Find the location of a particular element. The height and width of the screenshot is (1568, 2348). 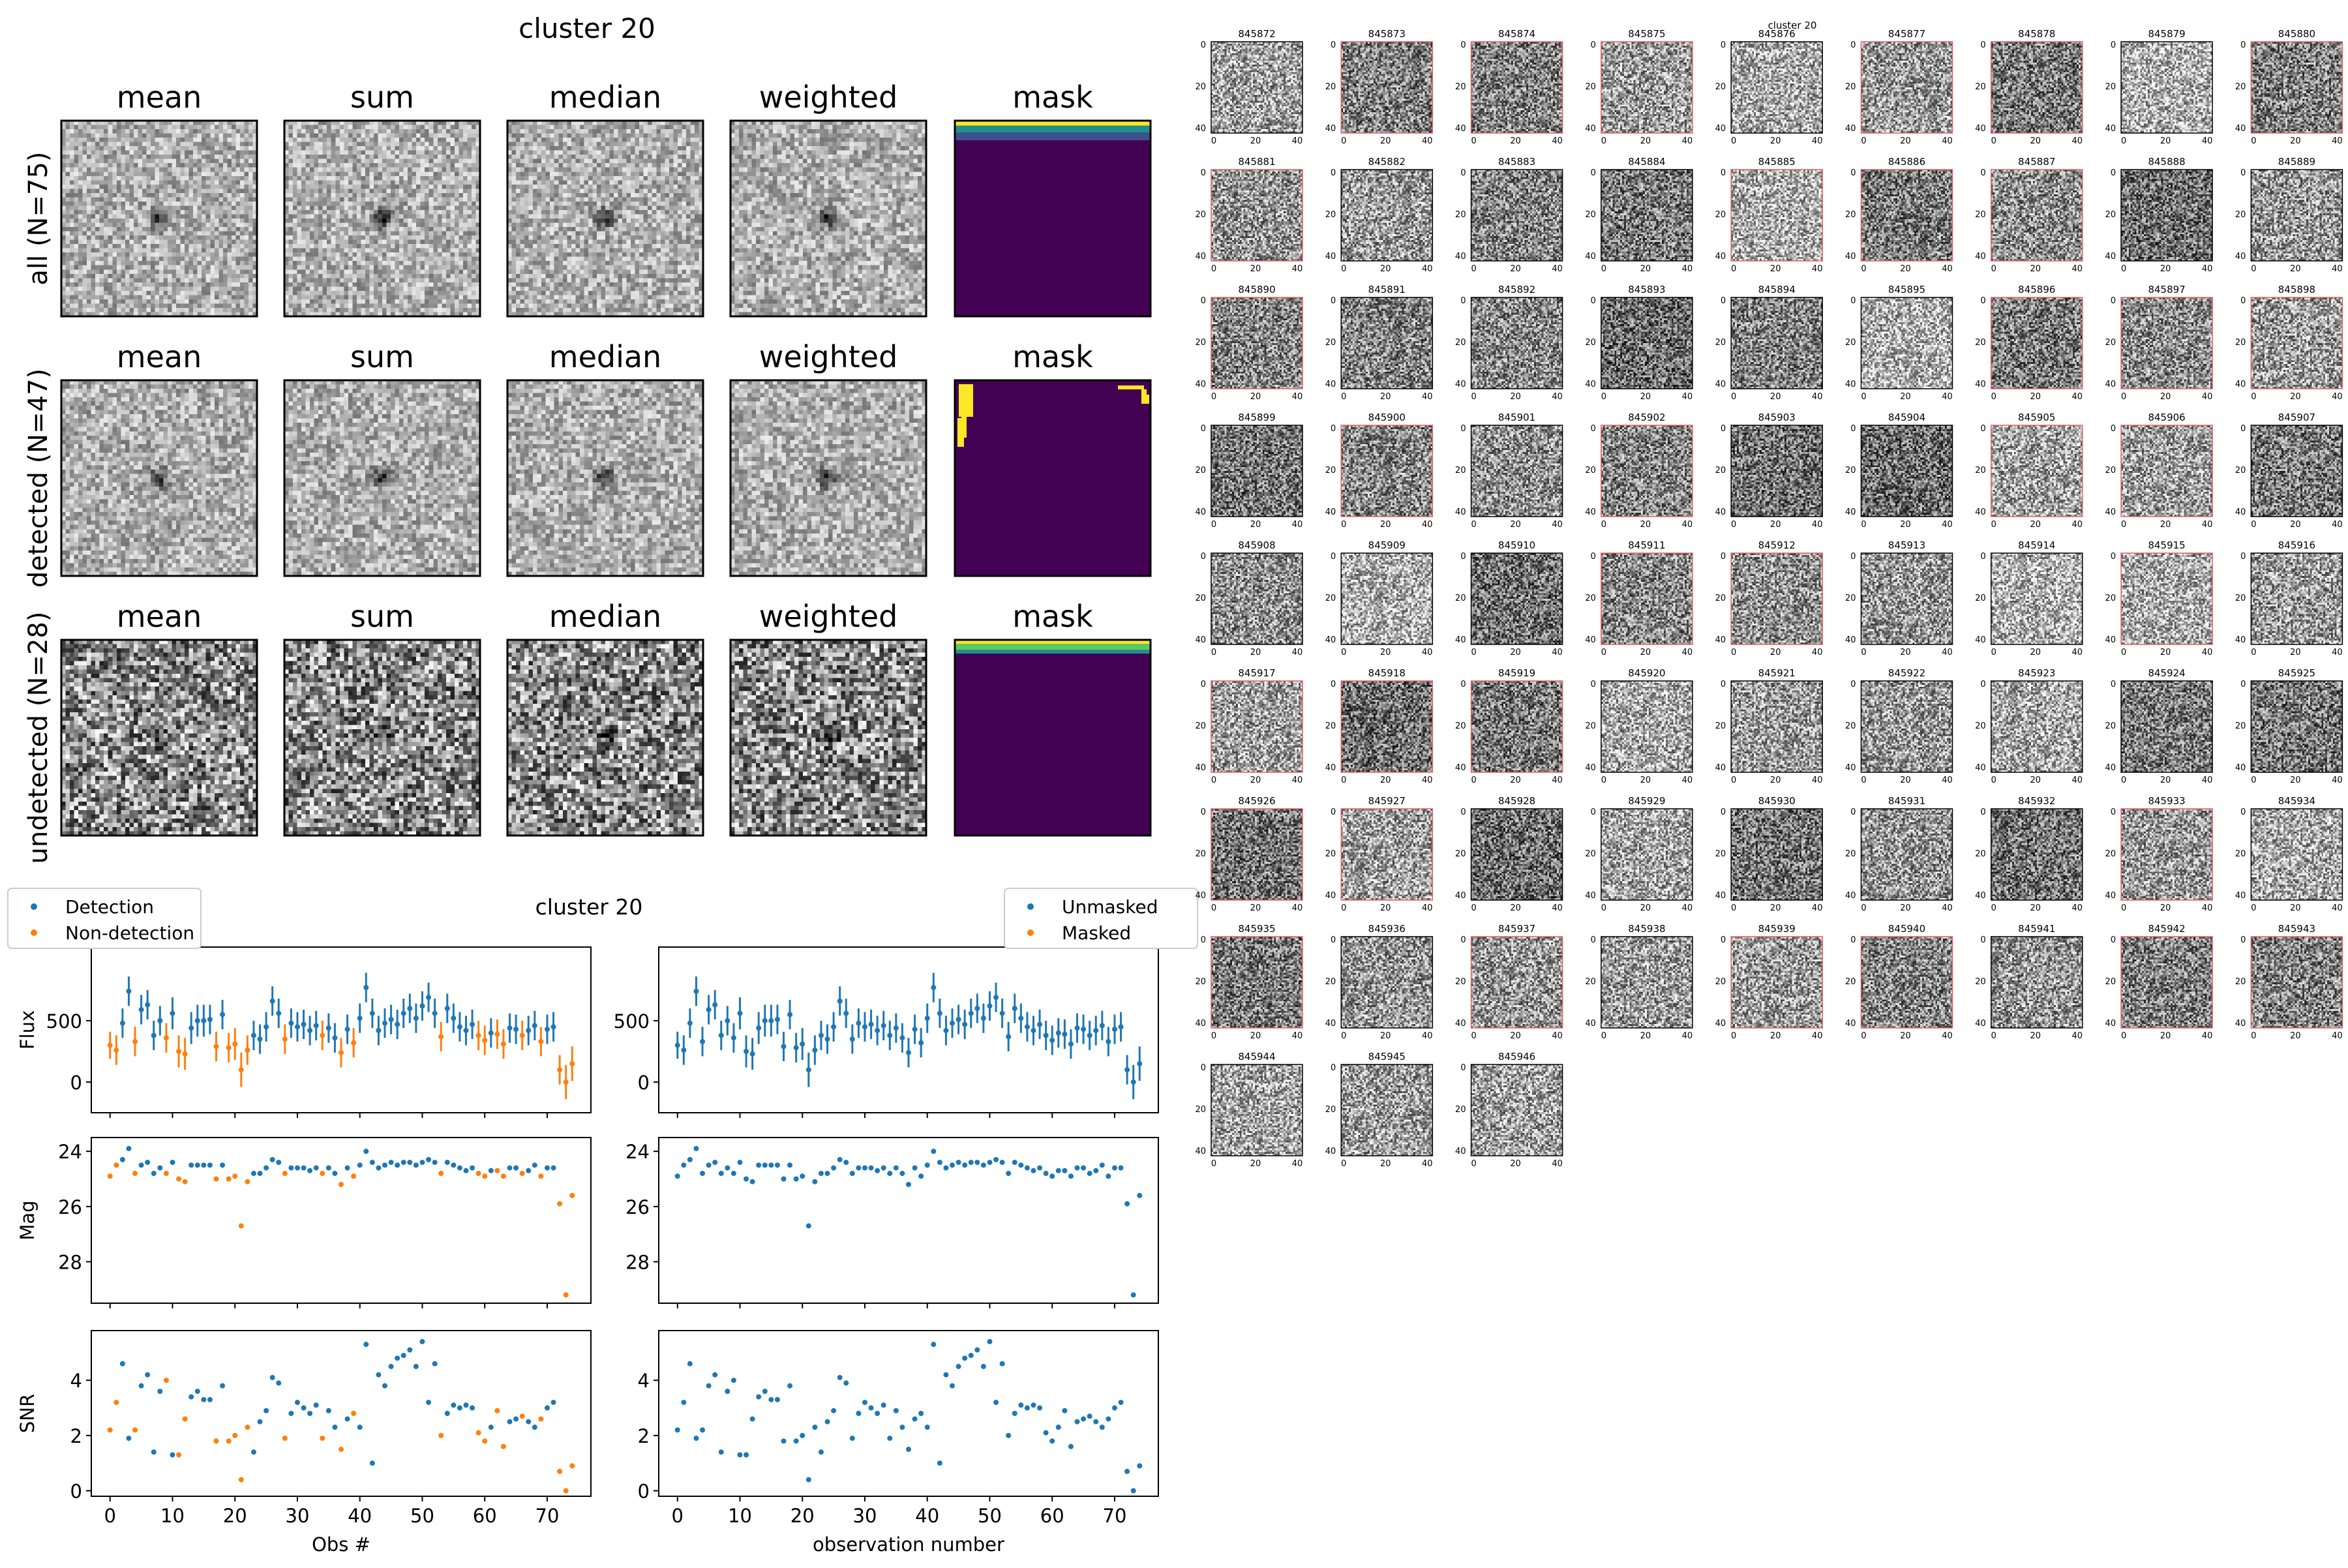

axis-xlabel: observation number is located at coordinates (908, 1544).